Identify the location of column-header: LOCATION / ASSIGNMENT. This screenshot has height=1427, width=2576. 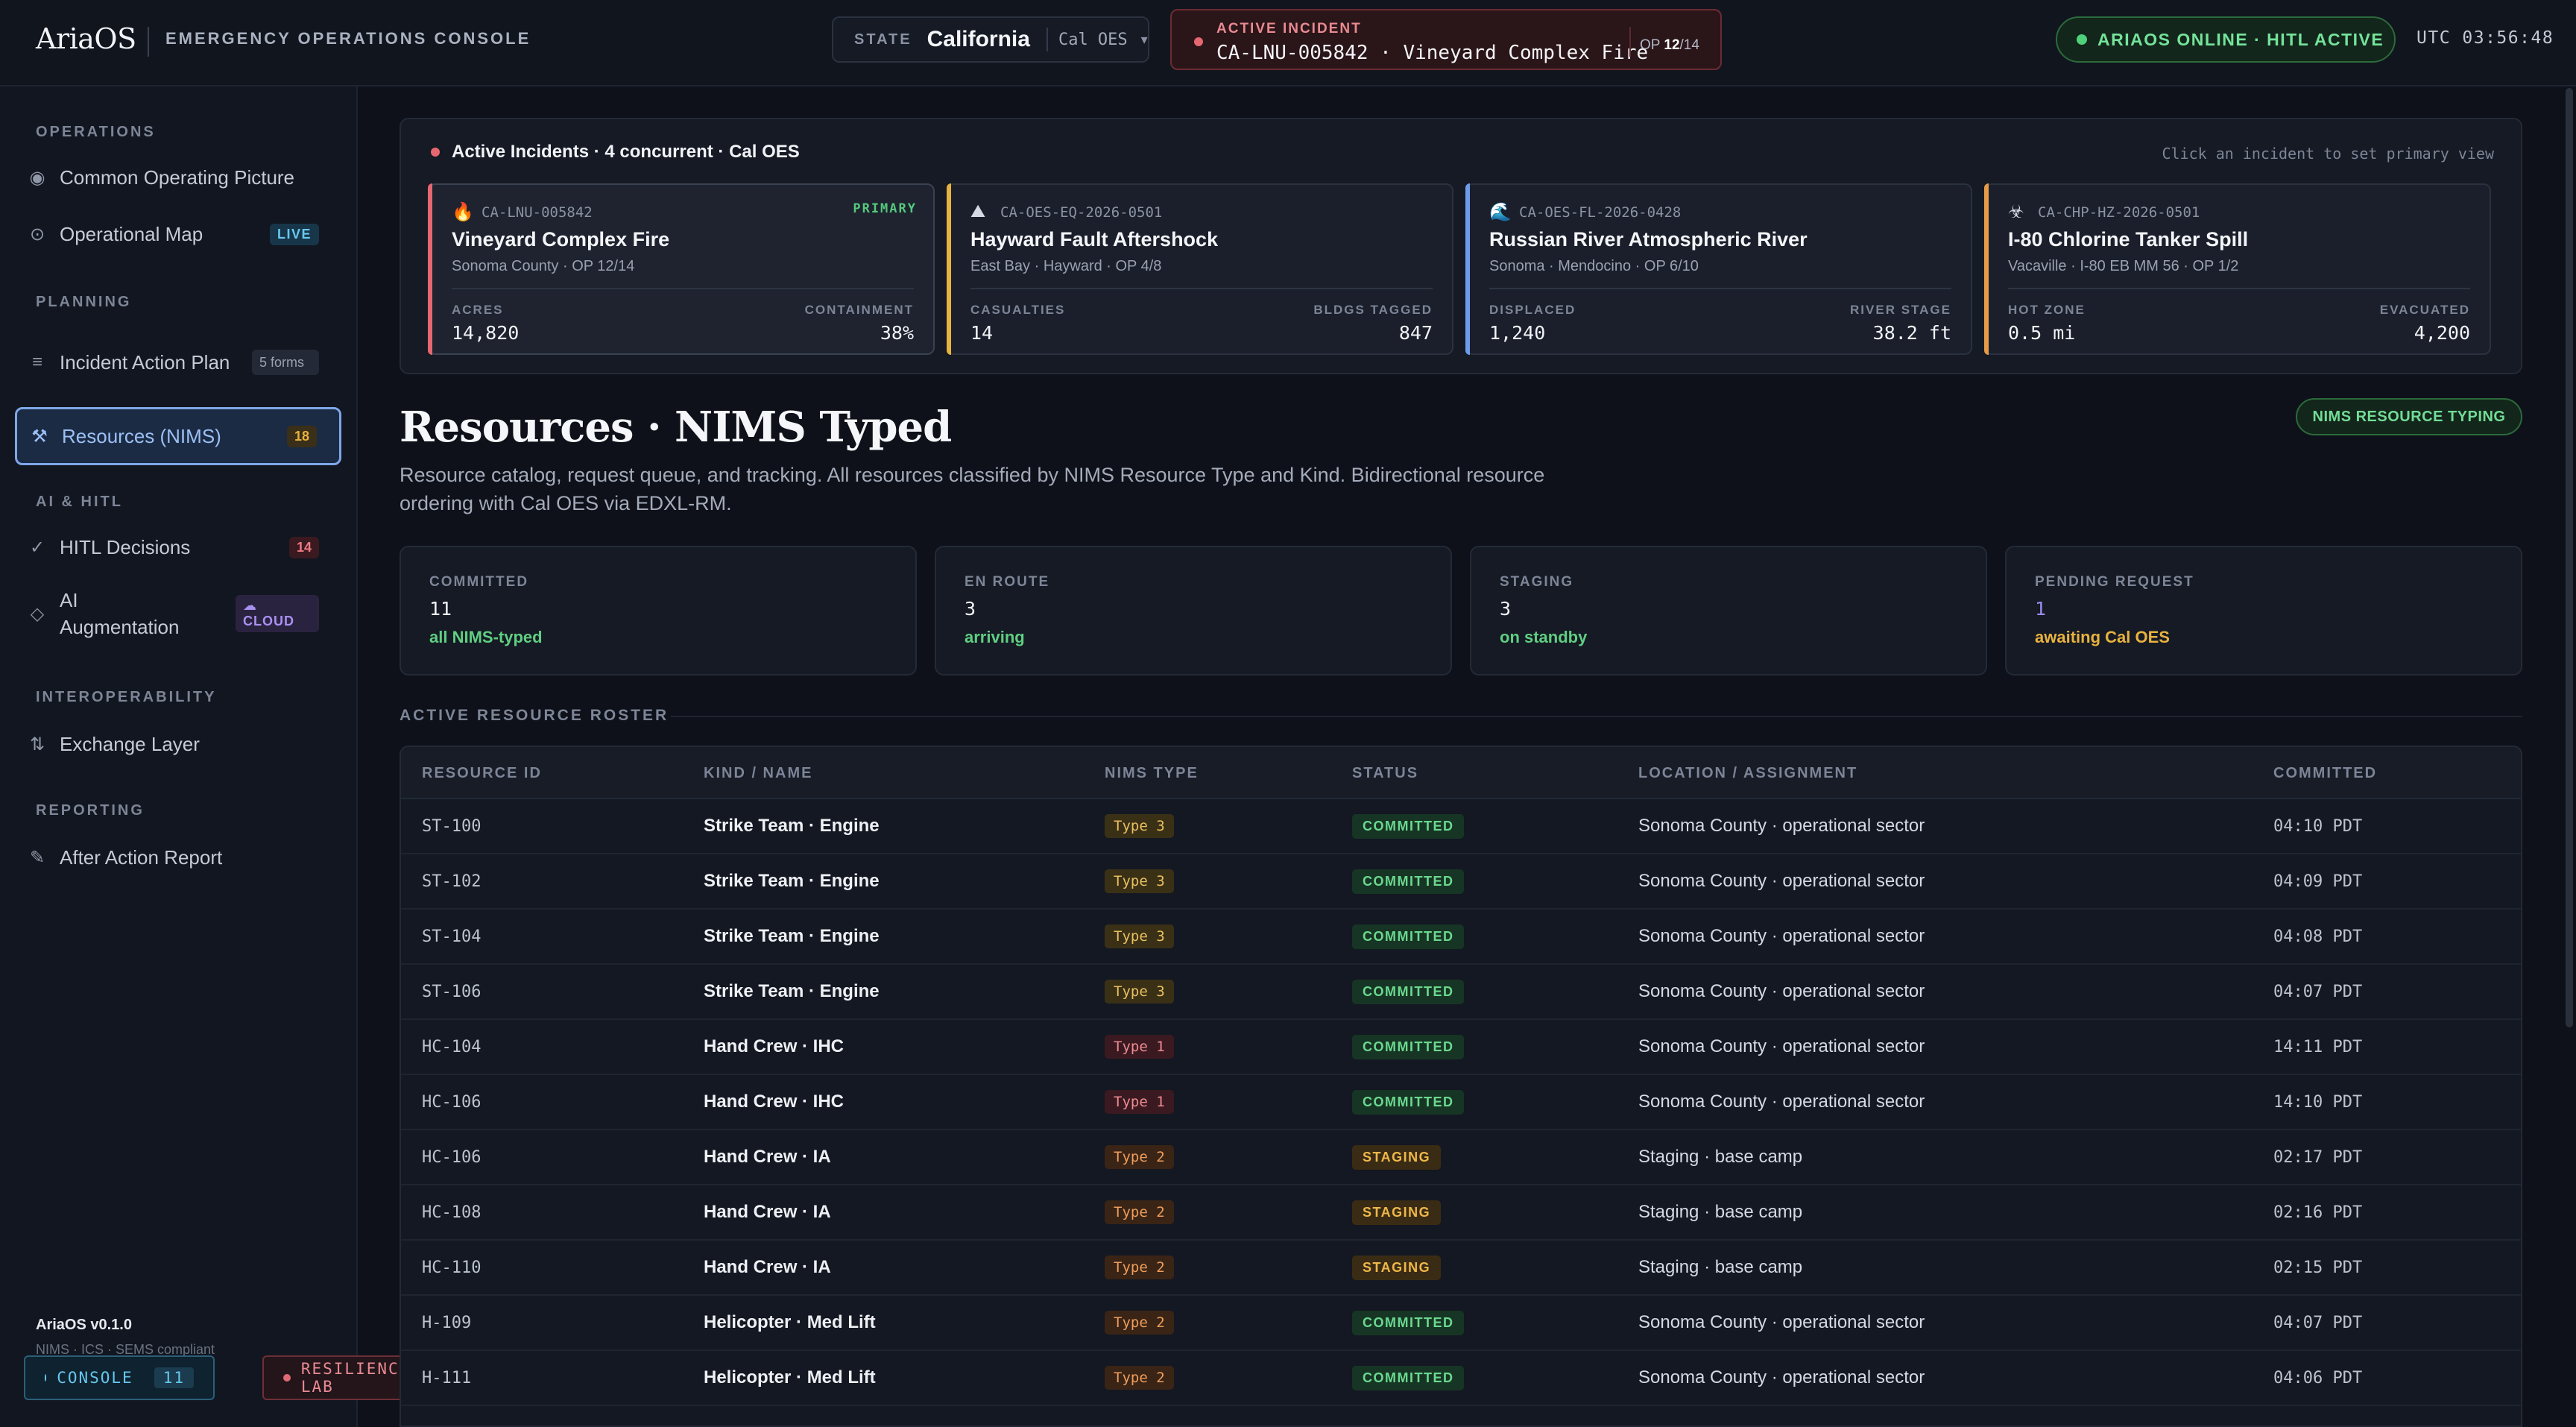
(1748, 773).